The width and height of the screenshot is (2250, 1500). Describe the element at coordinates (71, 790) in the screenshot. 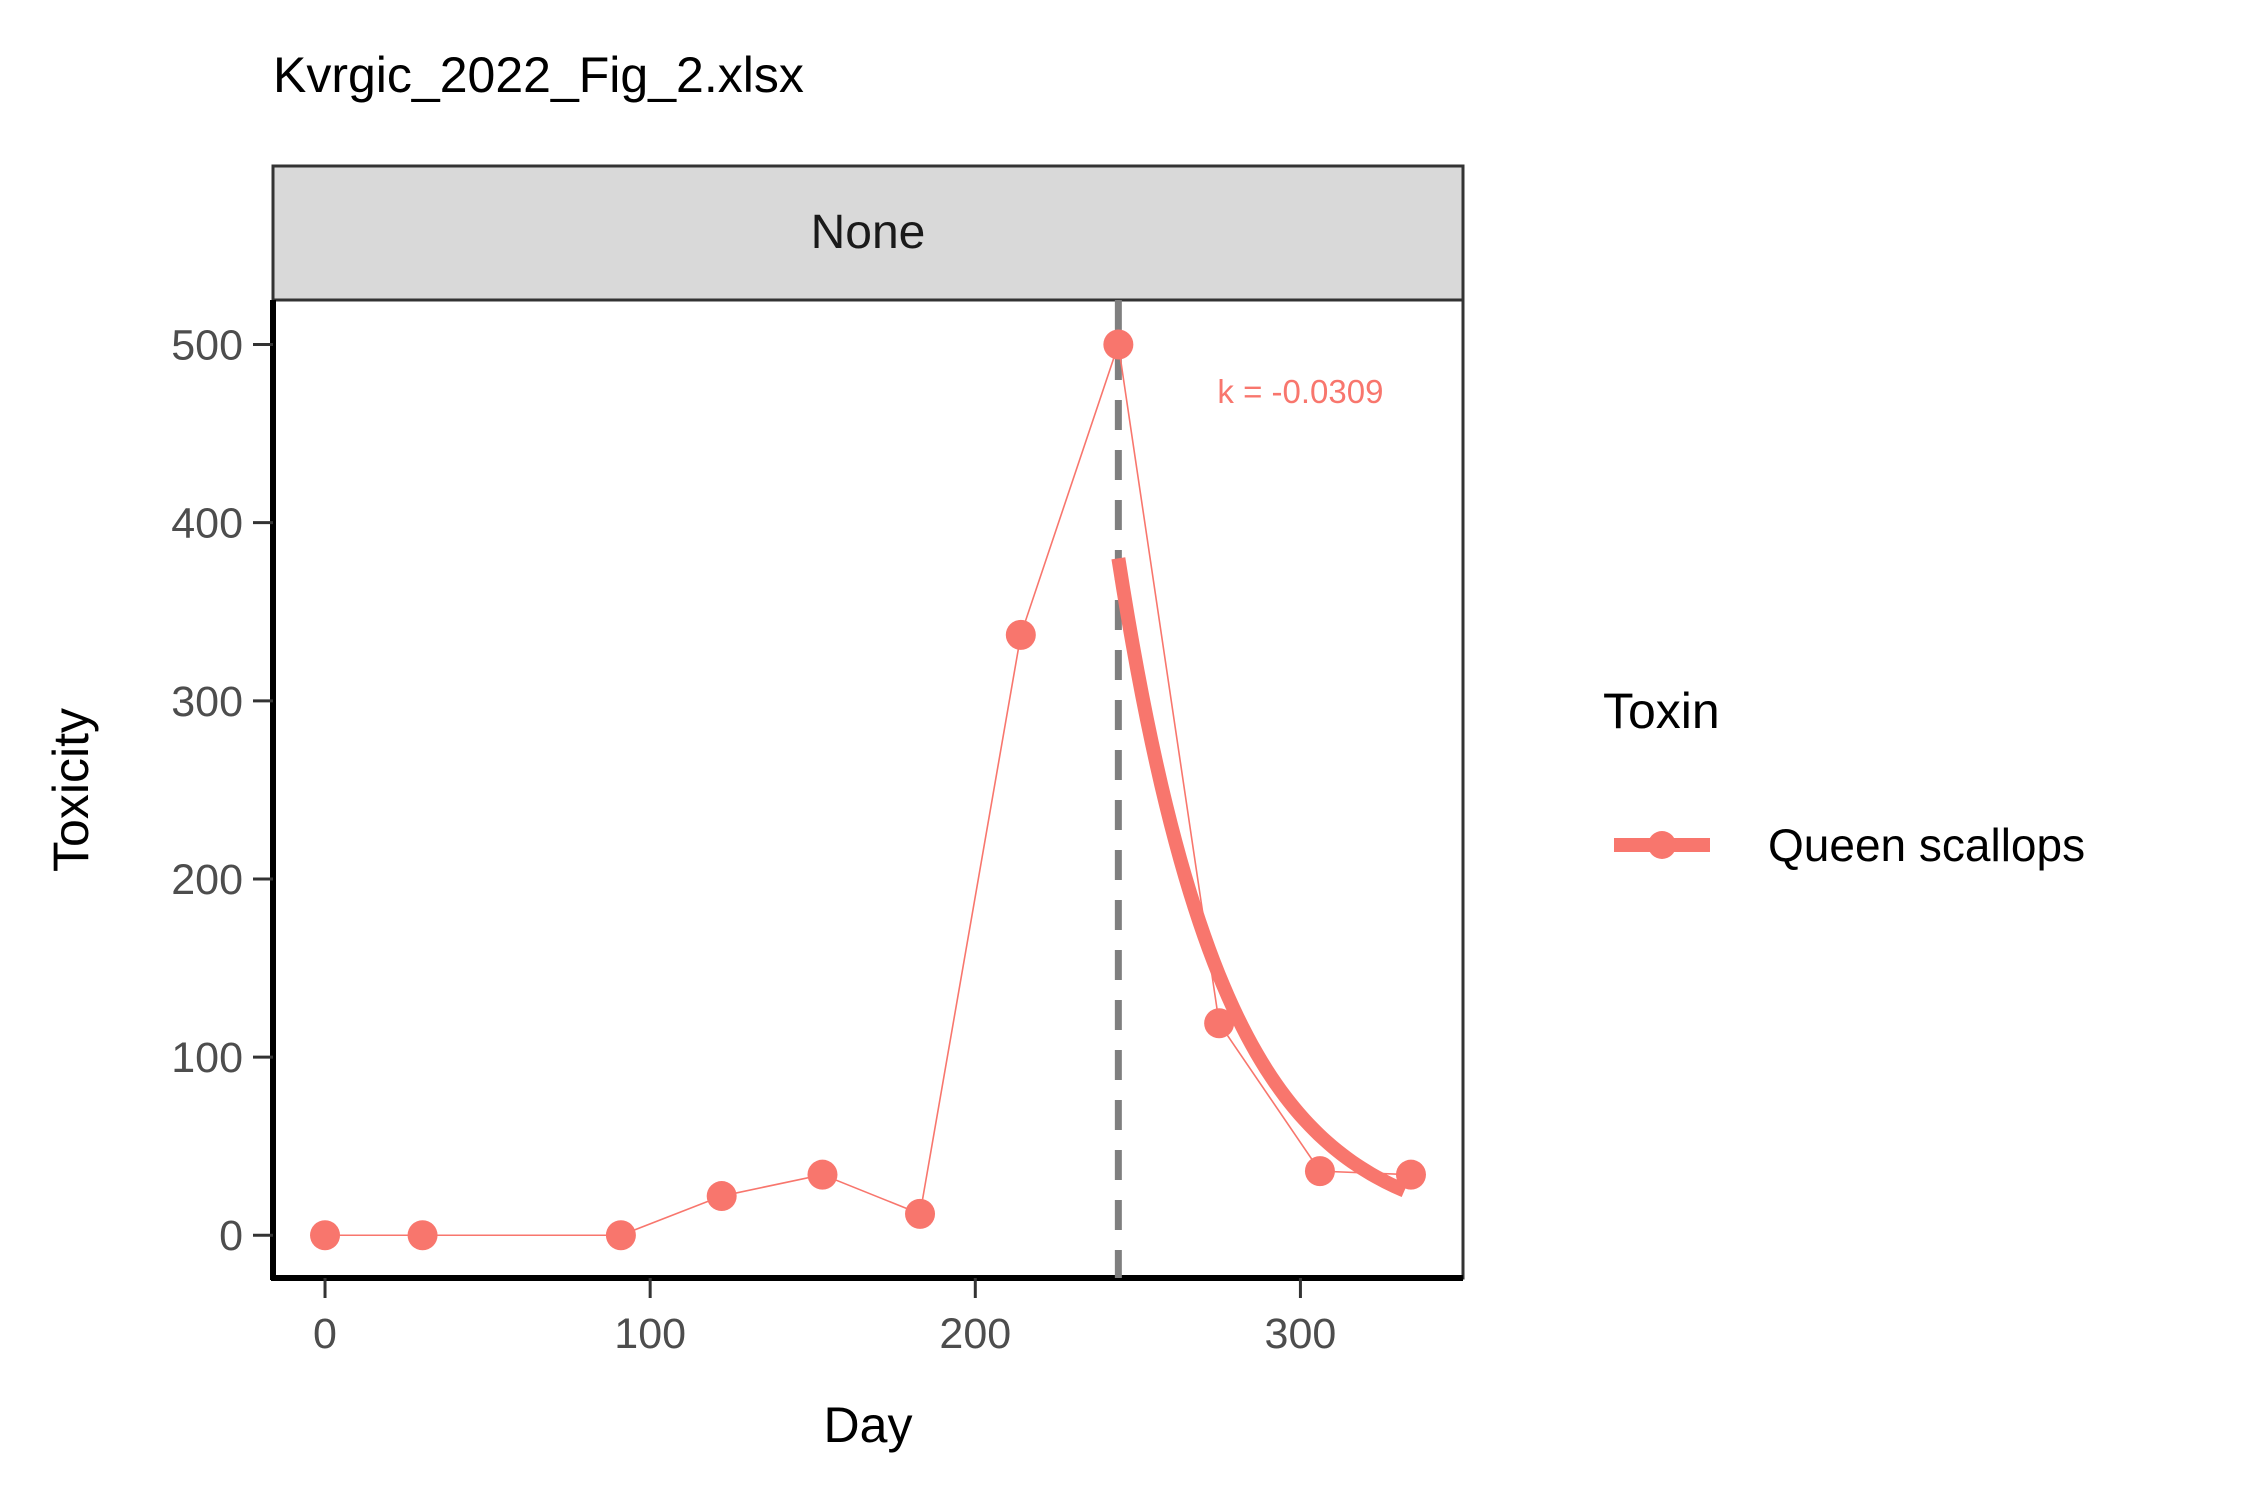

I see `y-axis-title: Toxicity` at that location.